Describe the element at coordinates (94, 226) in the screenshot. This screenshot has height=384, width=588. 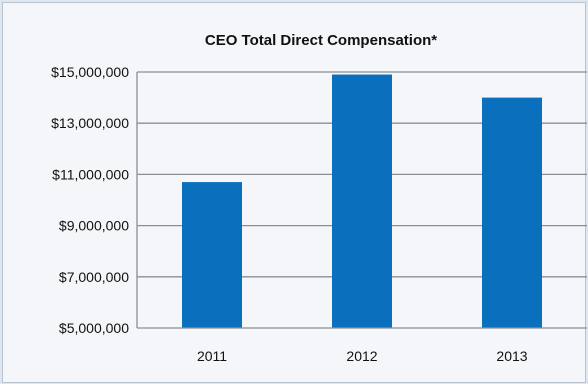
I see `y-tick-label: $9,000,000` at that location.